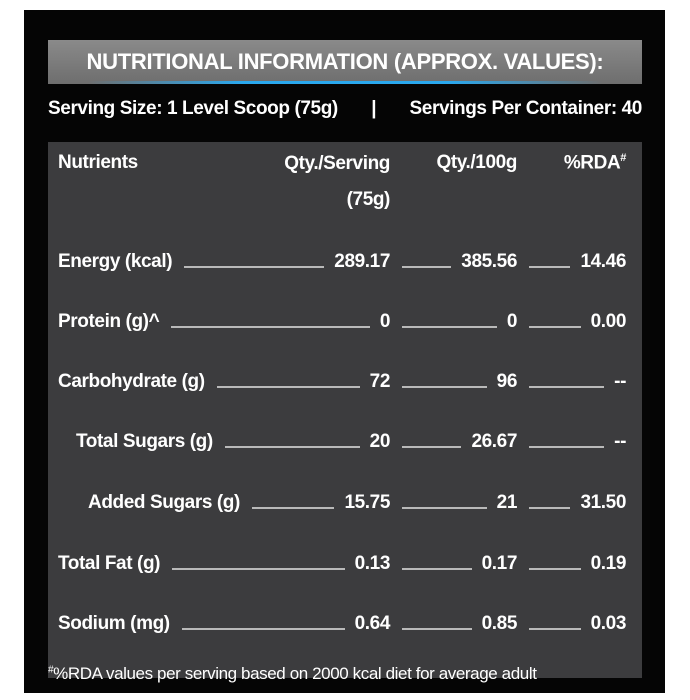 This screenshot has width=690, height=700. I want to click on qty-per-100g: 21, so click(507, 502).